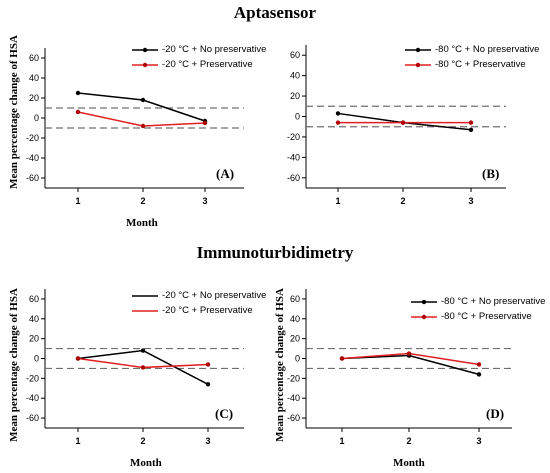  Describe the element at coordinates (495, 413) in the screenshot. I see `panel-letter: (D)` at that location.